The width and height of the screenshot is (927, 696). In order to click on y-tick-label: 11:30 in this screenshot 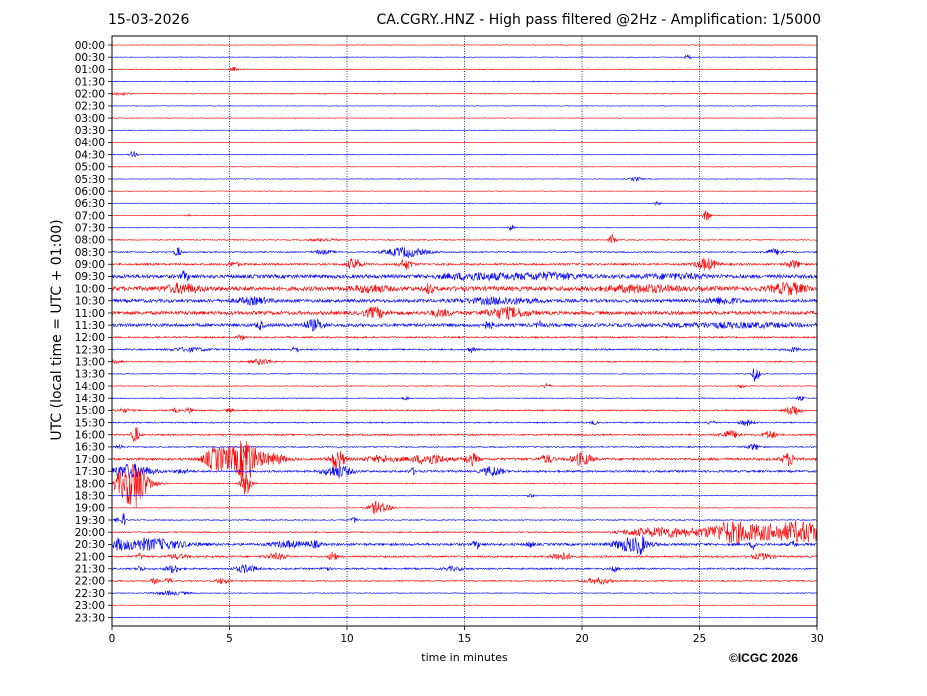, I will do `click(90, 326)`.